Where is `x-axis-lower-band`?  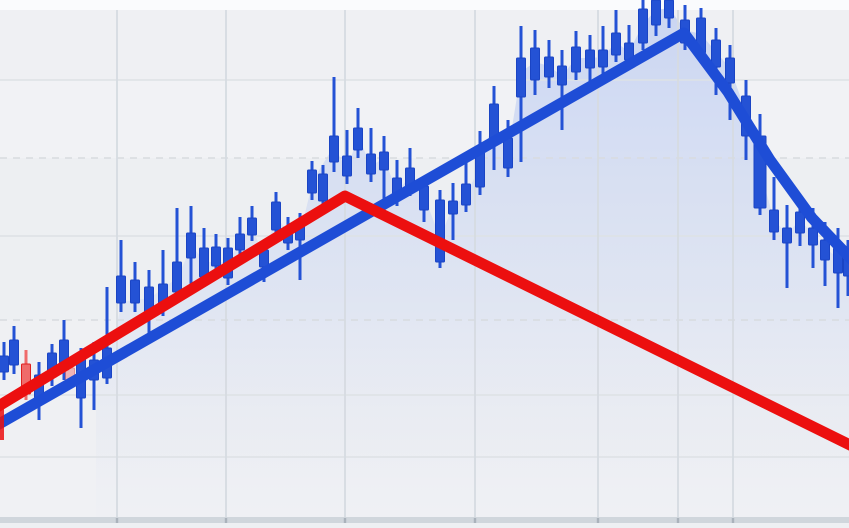
x-axis-lower-band is located at coordinates (424, 525).